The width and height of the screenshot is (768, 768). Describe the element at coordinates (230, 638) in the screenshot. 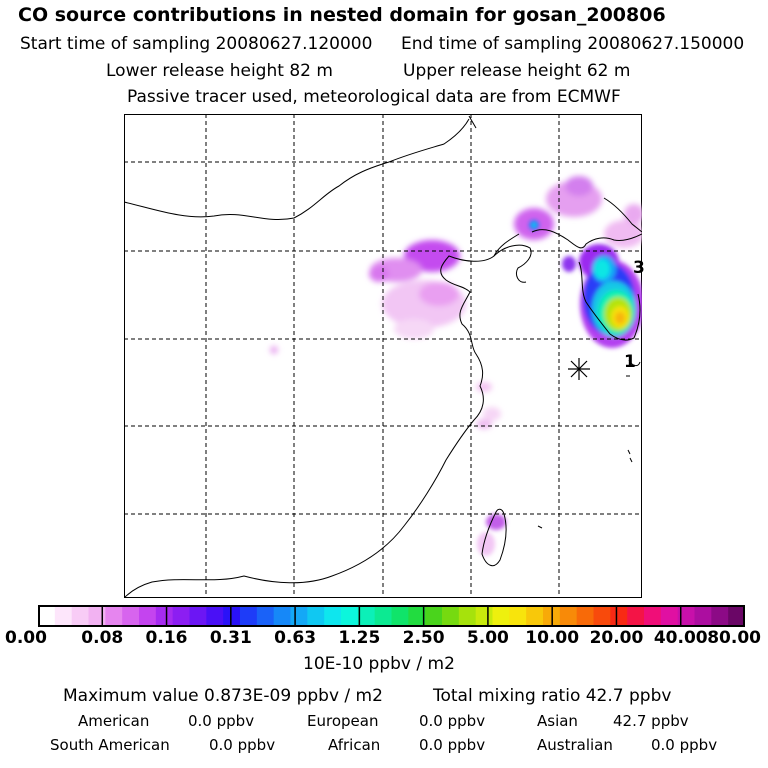

I see `colorbar-tick-label: 0.31` at that location.